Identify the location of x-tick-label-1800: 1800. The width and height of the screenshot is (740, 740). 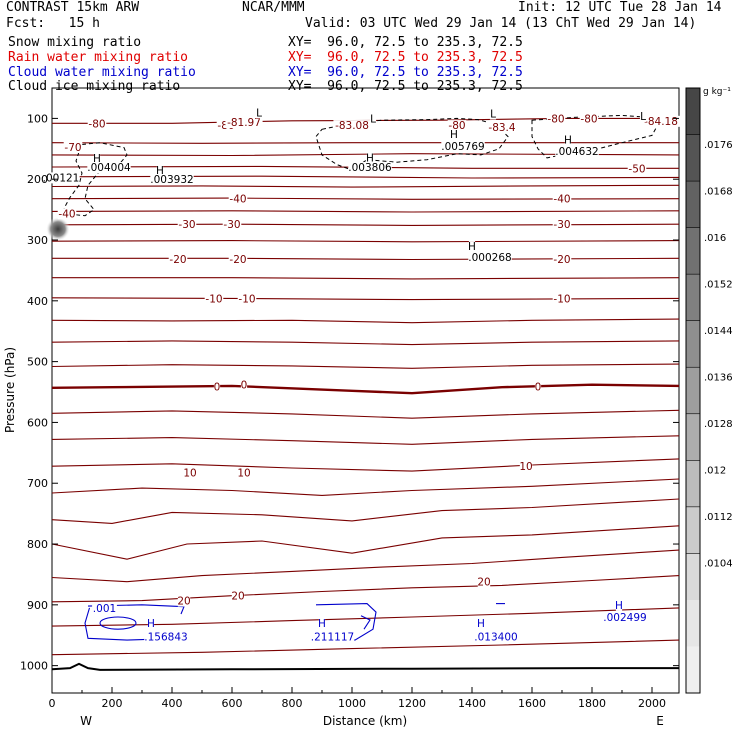
(592, 703).